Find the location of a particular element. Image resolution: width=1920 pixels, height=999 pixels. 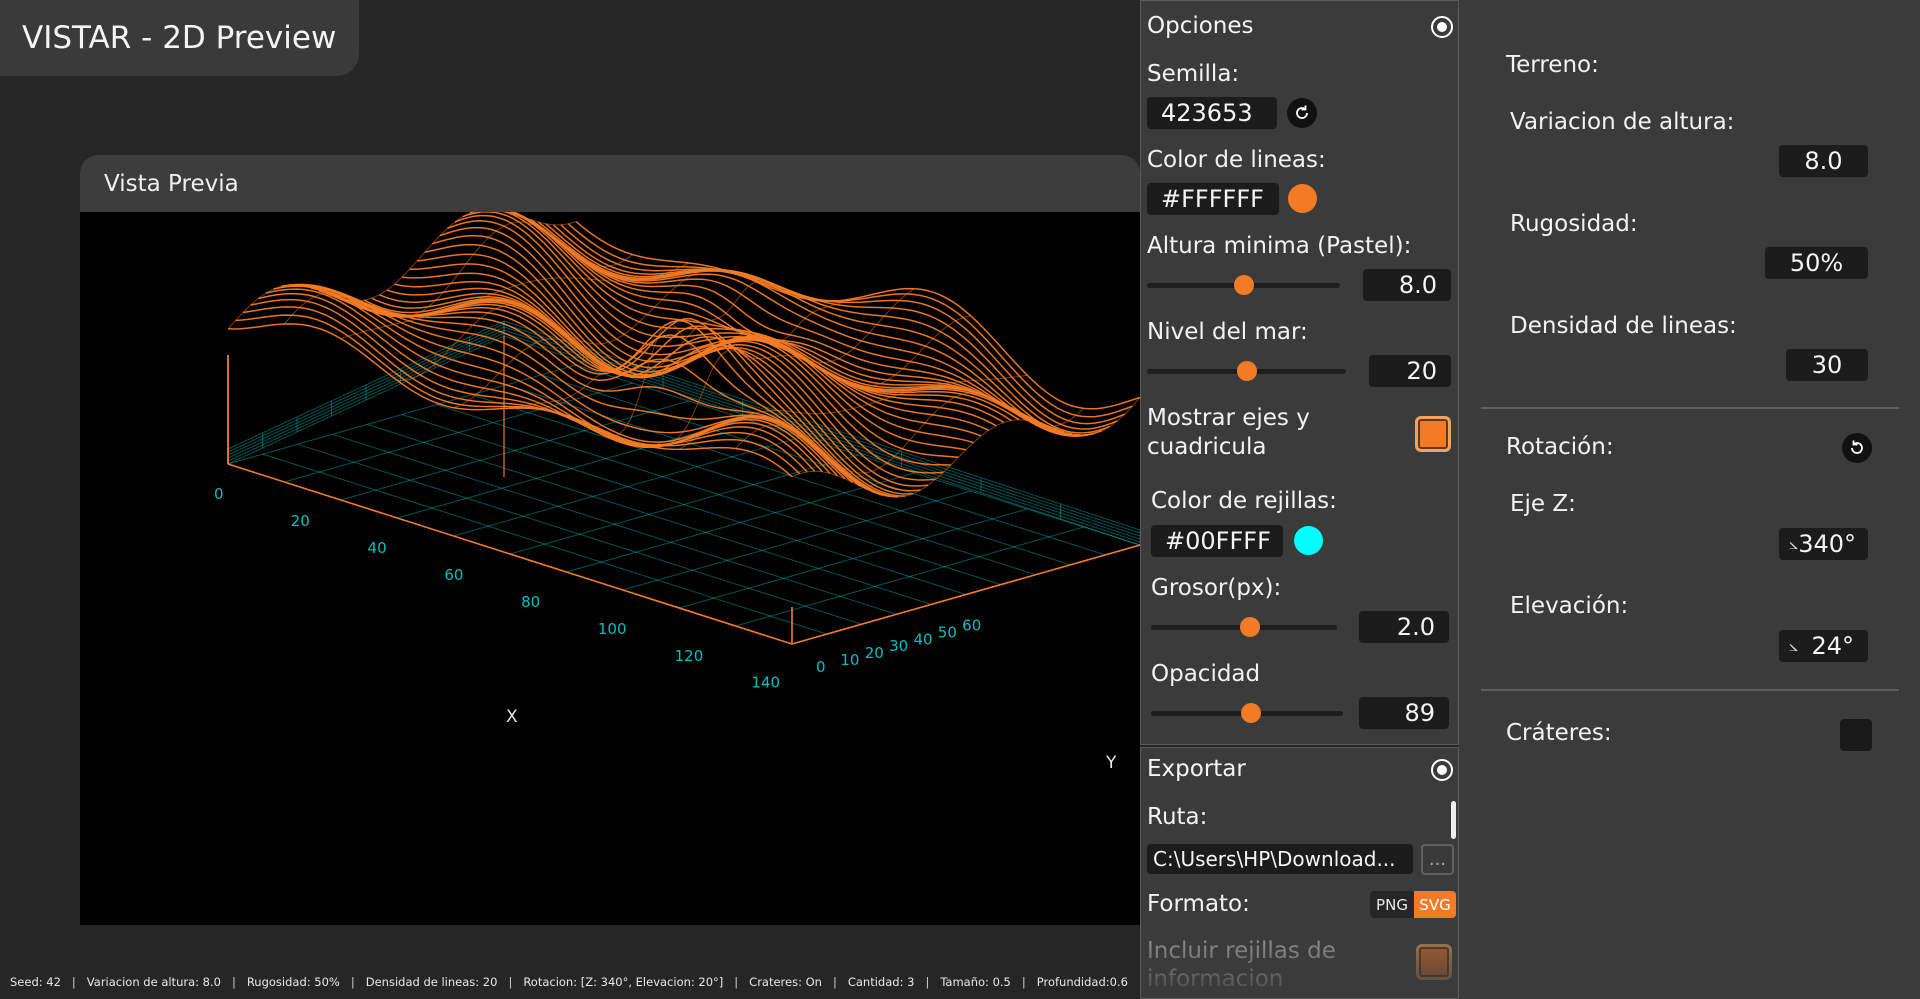

rotation-reset-button is located at coordinates (1857, 448).